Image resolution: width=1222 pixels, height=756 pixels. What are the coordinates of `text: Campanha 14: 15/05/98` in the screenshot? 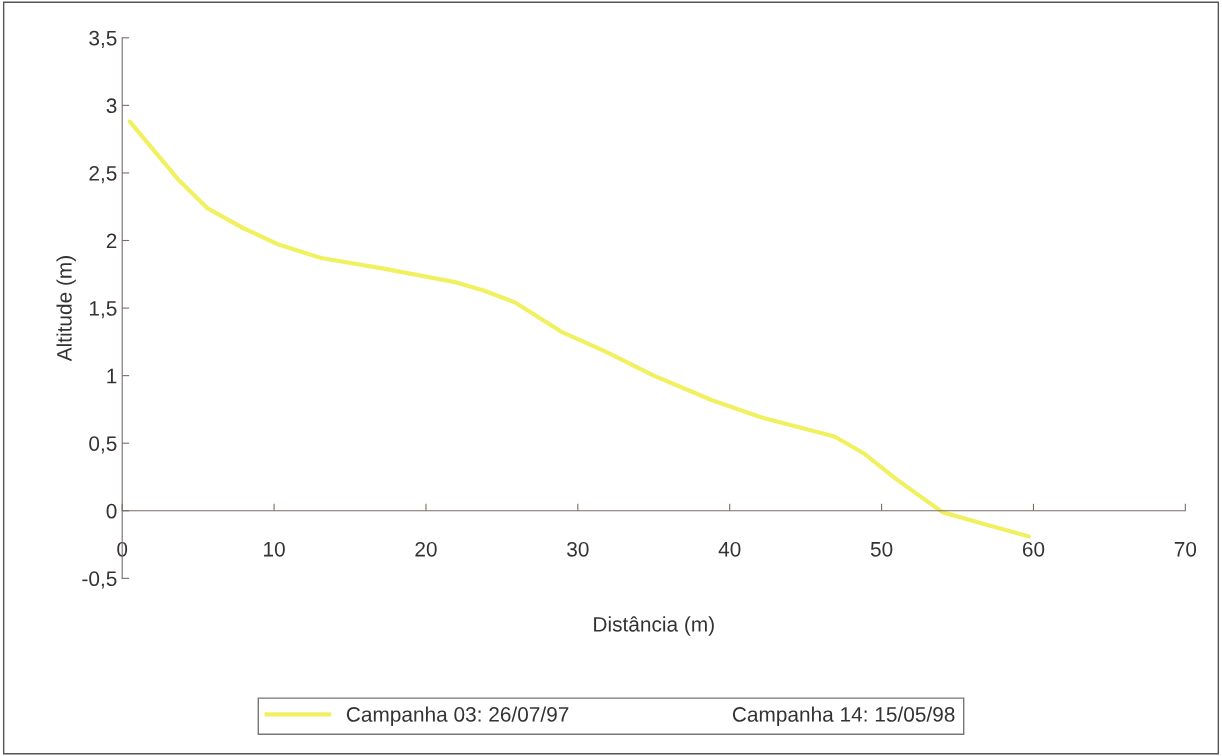 It's located at (843, 716).